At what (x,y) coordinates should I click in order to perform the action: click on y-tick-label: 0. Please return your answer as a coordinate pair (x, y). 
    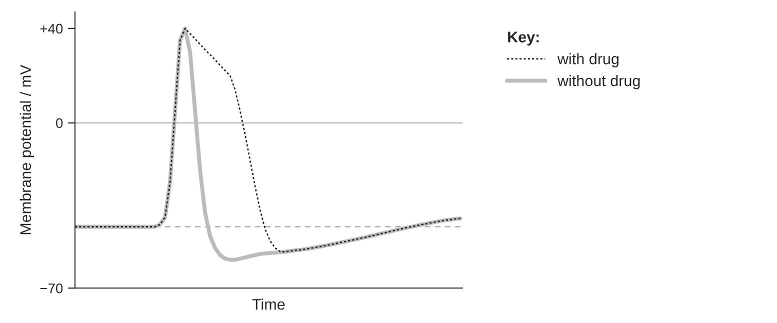
    Looking at the image, I should click on (59, 123).